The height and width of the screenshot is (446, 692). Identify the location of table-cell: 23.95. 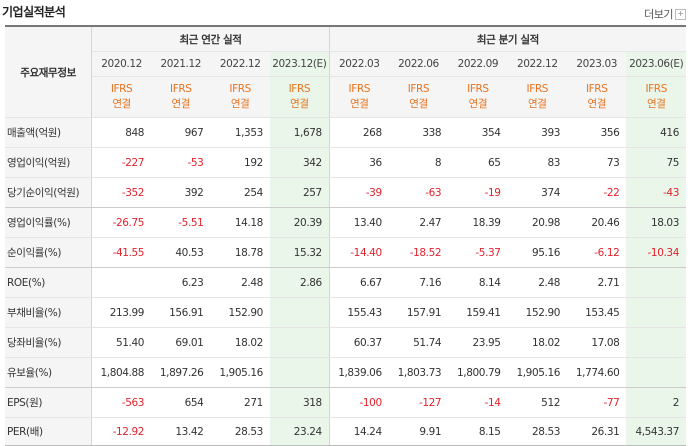
(478, 342).